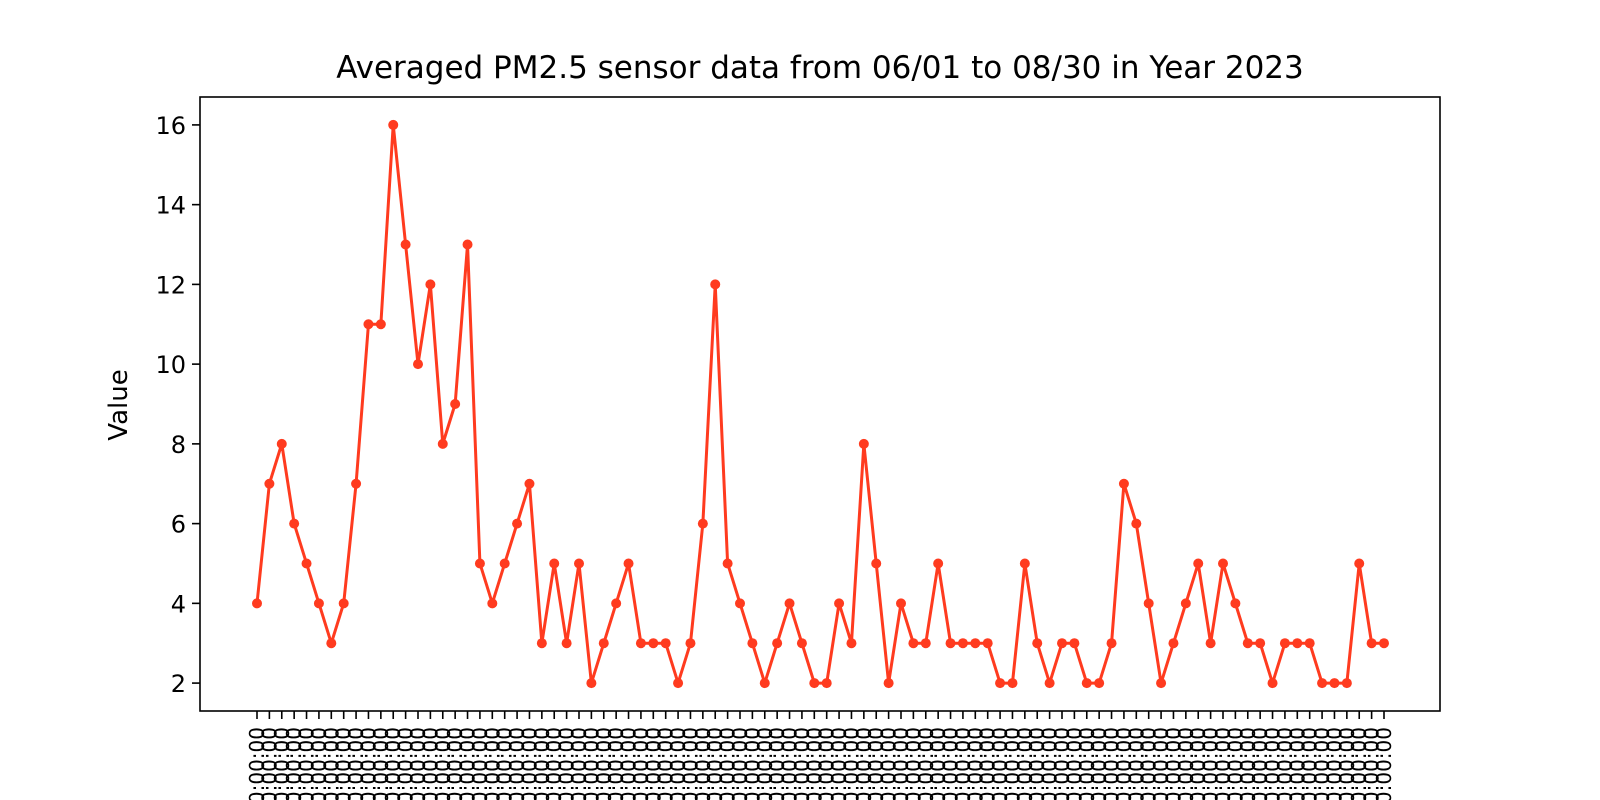 This screenshot has width=1600, height=800. What do you see at coordinates (119, 404) in the screenshot?
I see `y-axis-label: Value` at bounding box center [119, 404].